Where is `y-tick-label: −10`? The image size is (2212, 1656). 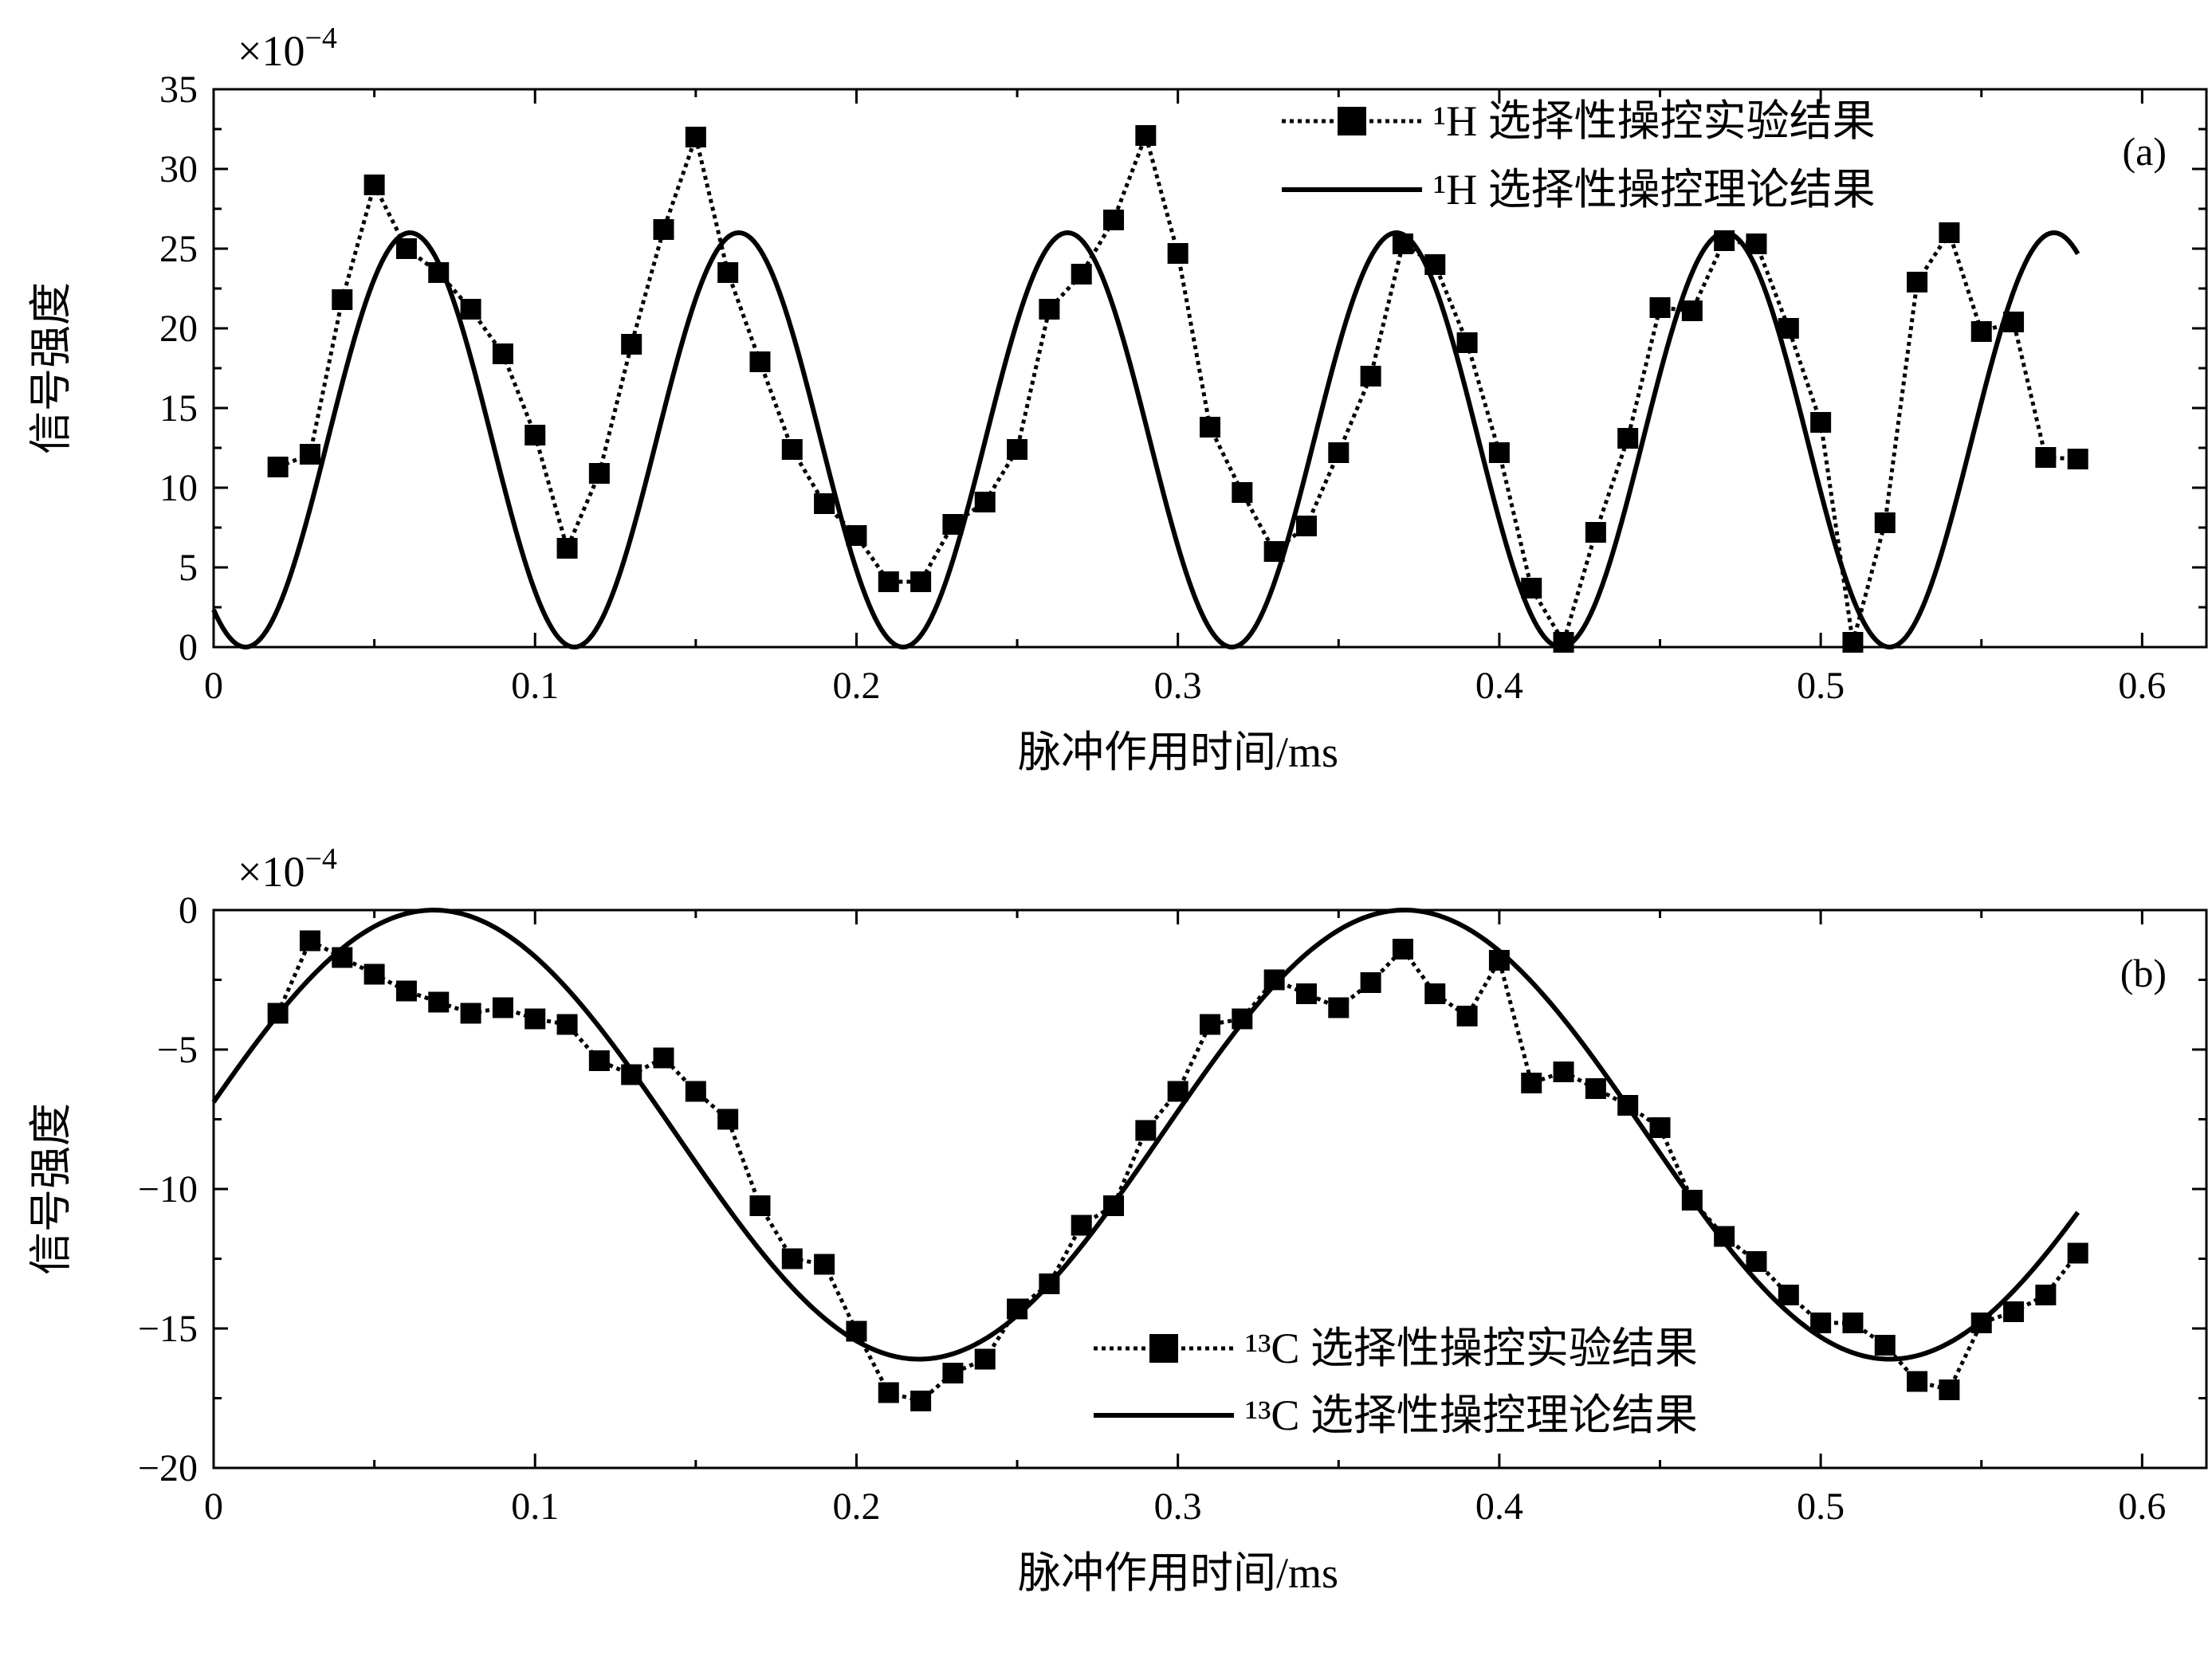 y-tick-label: −10 is located at coordinates (168, 1189).